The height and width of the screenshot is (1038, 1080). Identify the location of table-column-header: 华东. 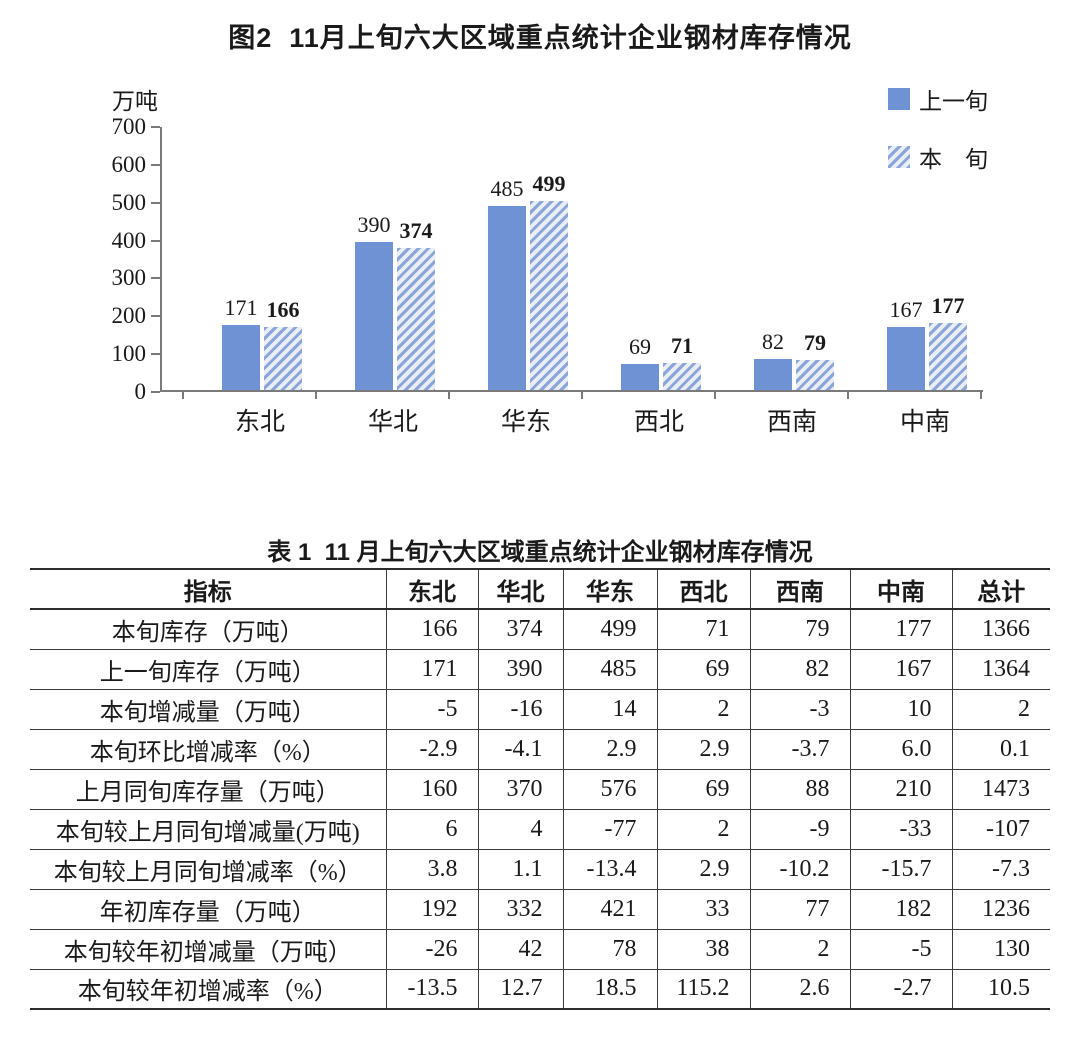
(609, 589).